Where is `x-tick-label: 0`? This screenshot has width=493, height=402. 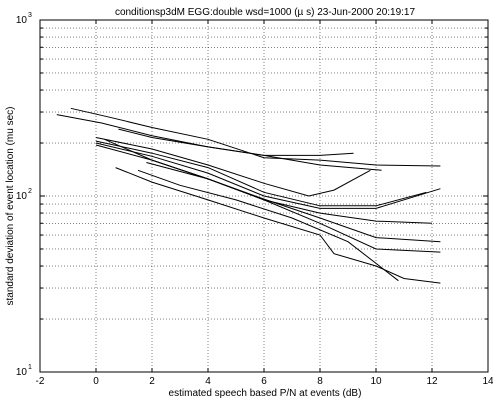
x-tick-label: 0 is located at coordinates (96, 381).